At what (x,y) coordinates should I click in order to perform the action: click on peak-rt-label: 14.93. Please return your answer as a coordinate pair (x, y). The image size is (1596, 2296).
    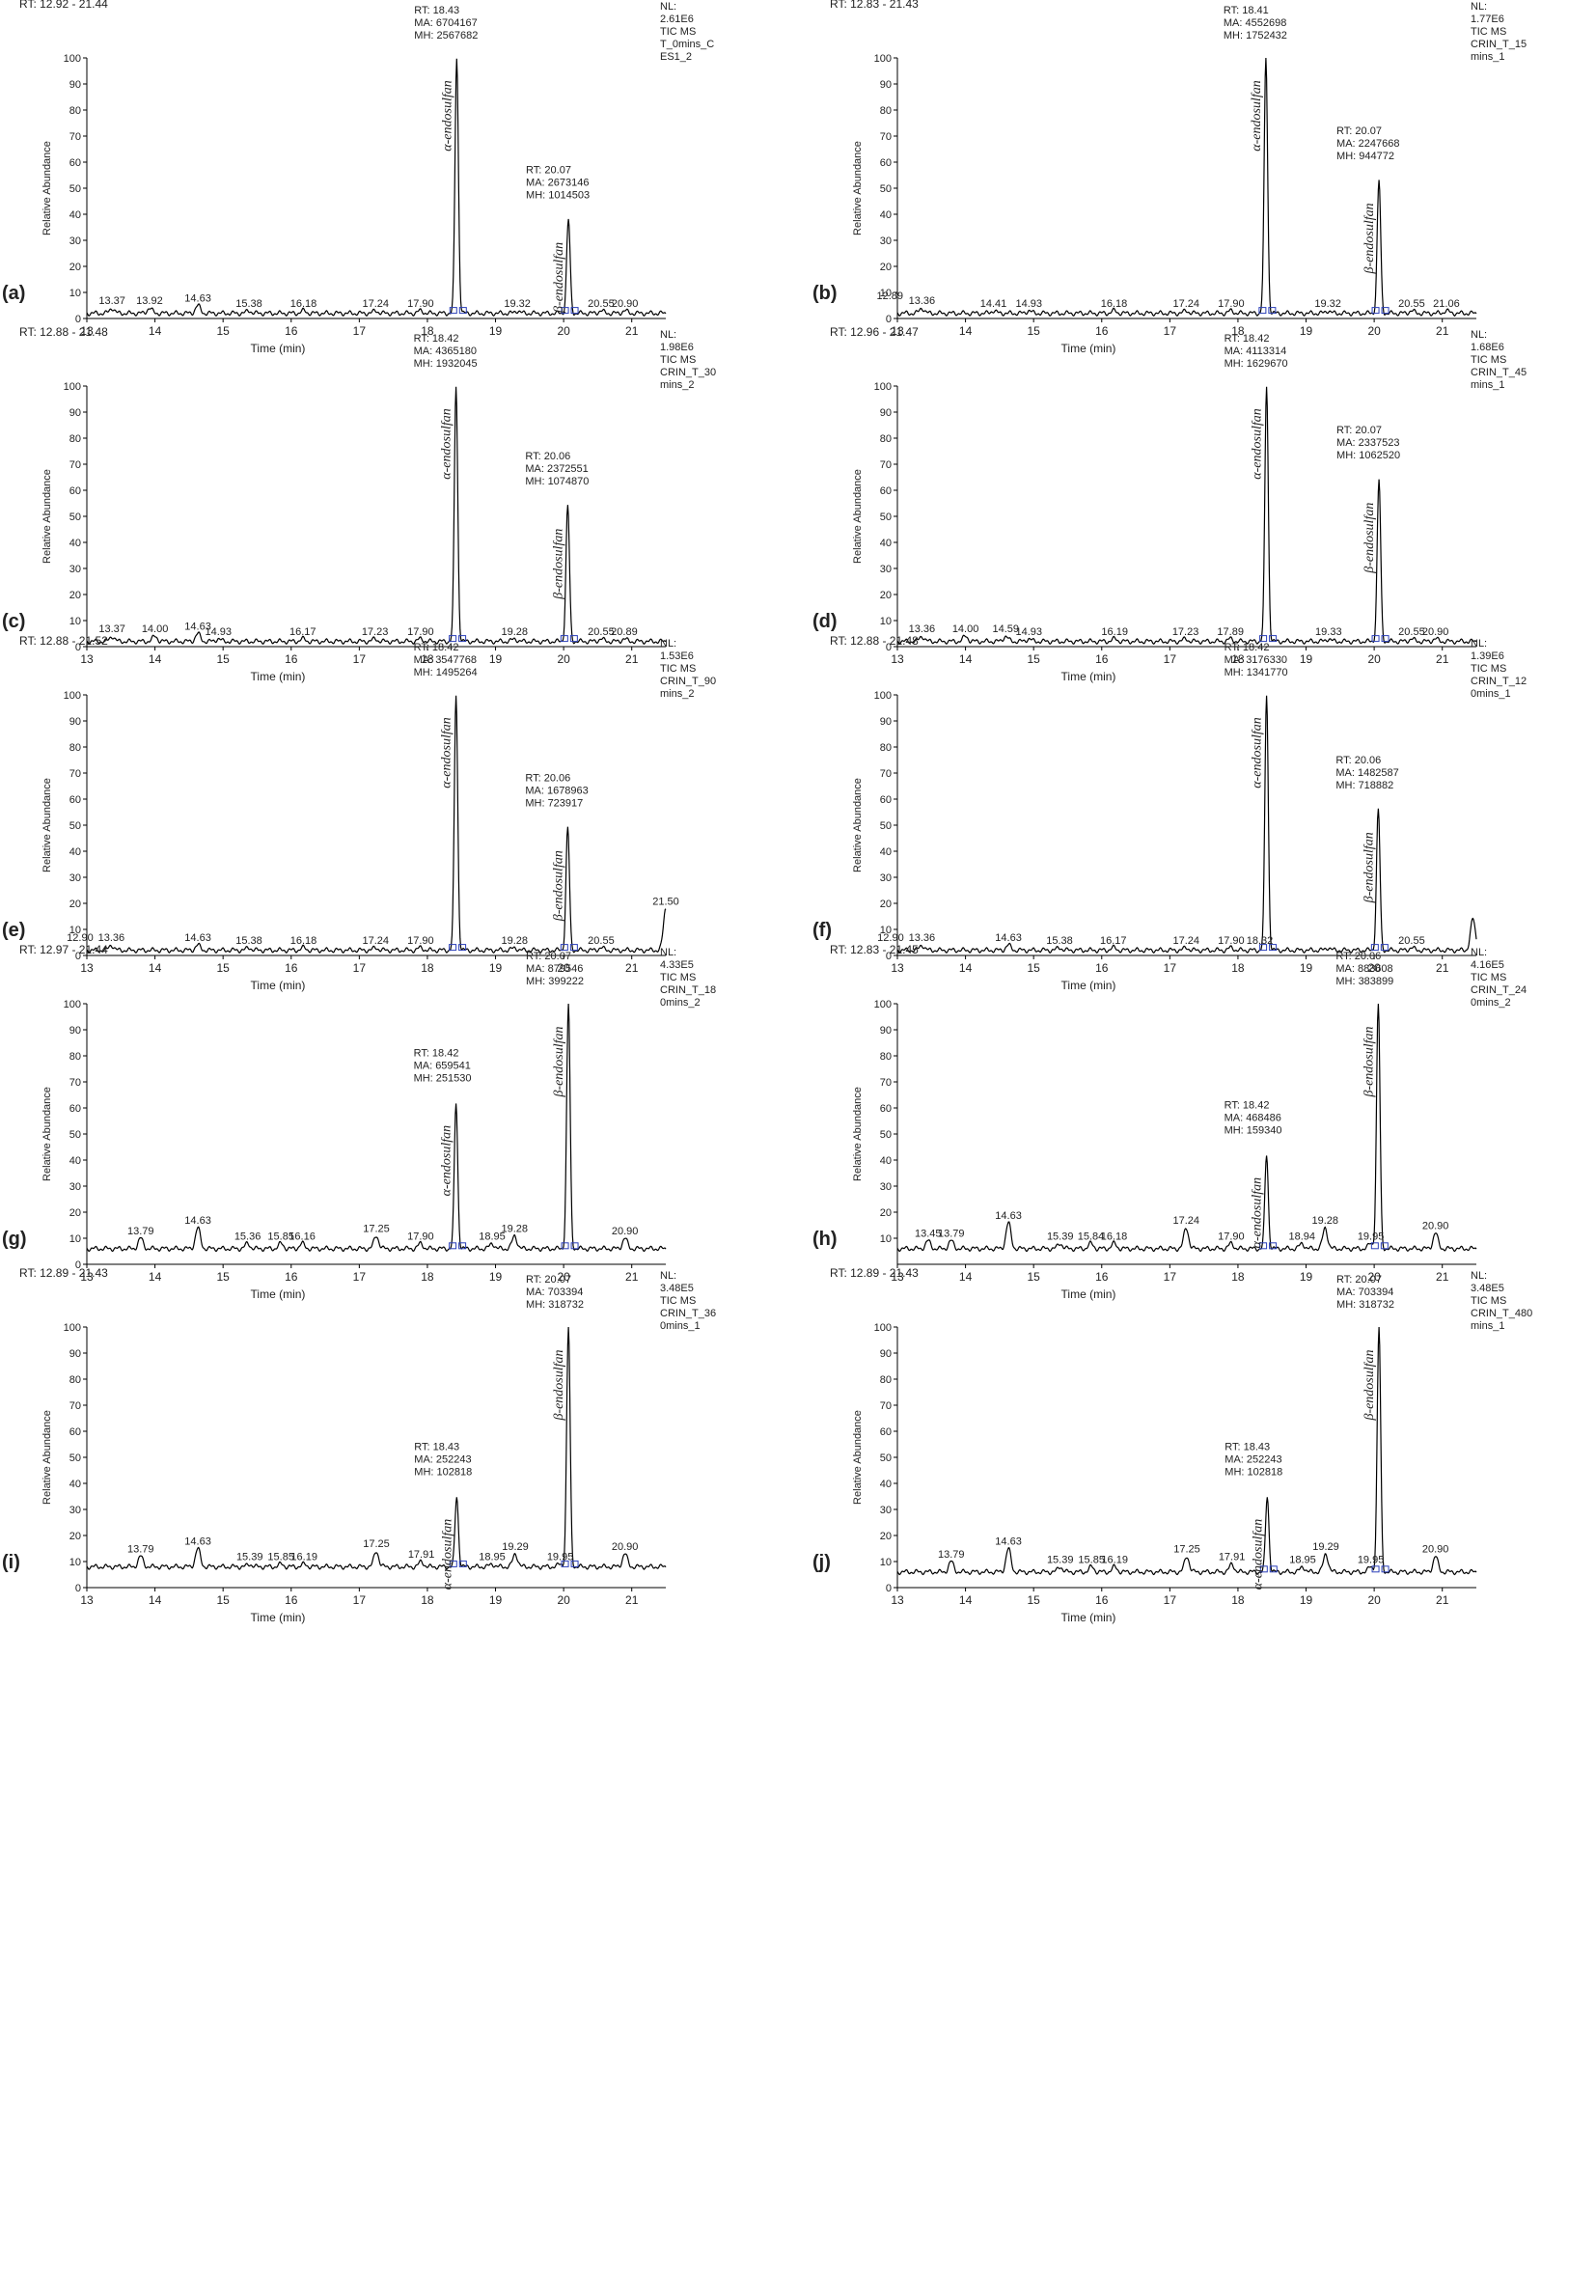
    Looking at the image, I should click on (219, 632).